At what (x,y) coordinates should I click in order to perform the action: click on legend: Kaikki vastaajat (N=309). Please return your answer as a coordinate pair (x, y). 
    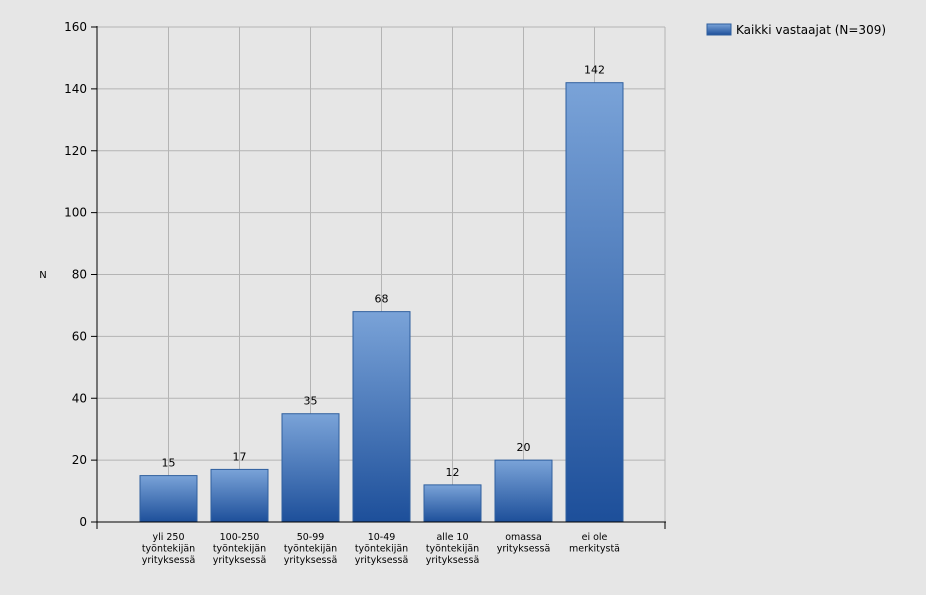
    Looking at the image, I should click on (796, 30).